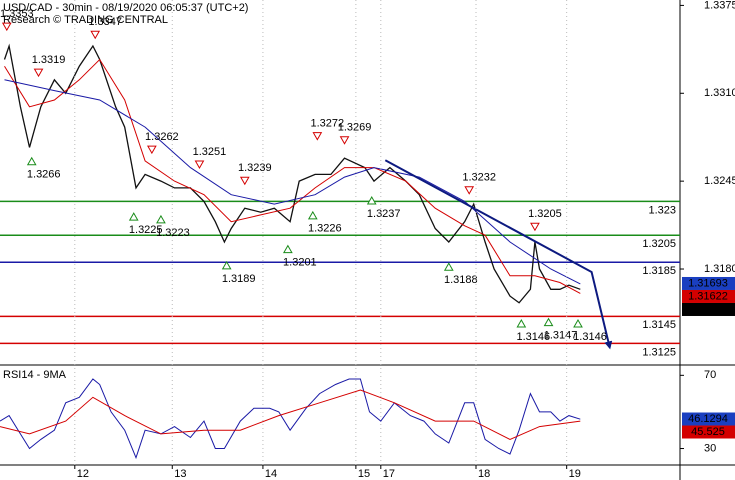  I want to click on trough-label: 1.3225, so click(146, 230).